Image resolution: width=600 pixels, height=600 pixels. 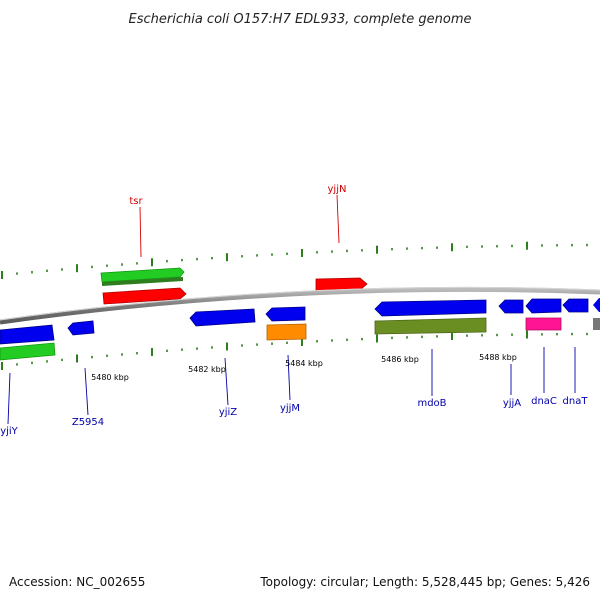 What do you see at coordinates (543, 324) in the screenshot?
I see `gene-bar-dnaC-magenta` at bounding box center [543, 324].